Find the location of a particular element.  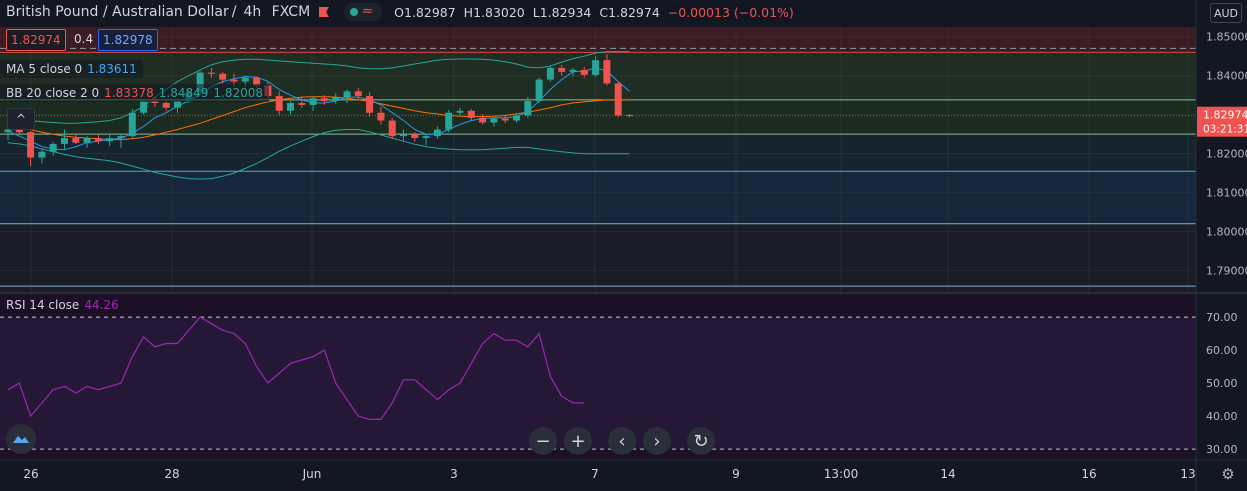

settings-gear-icon: ⚙ is located at coordinates (1228, 474).